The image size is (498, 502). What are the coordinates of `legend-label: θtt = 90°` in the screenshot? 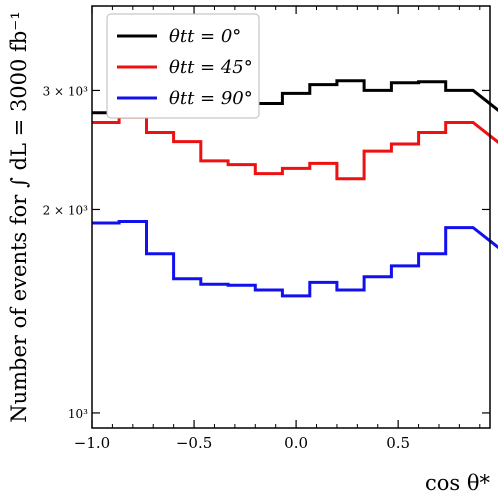 It's located at (211, 98).